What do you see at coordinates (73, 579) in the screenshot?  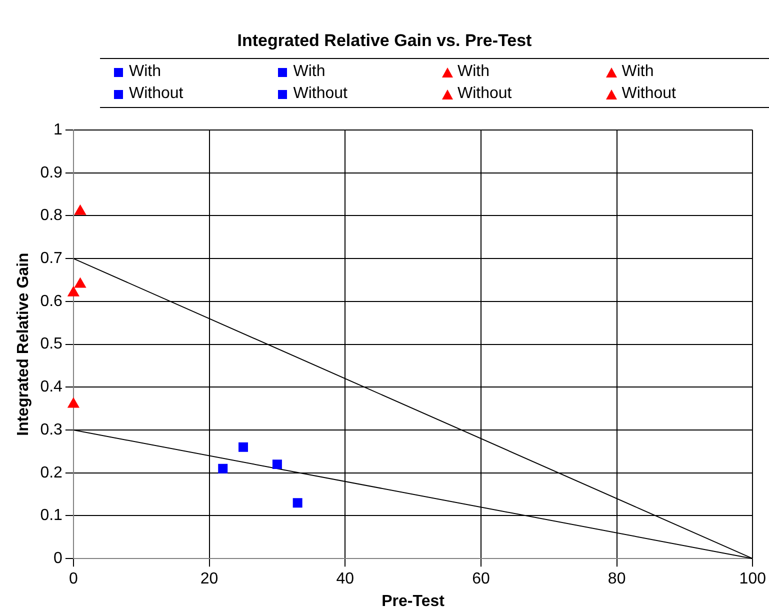 I see `x-tick-label: 0` at bounding box center [73, 579].